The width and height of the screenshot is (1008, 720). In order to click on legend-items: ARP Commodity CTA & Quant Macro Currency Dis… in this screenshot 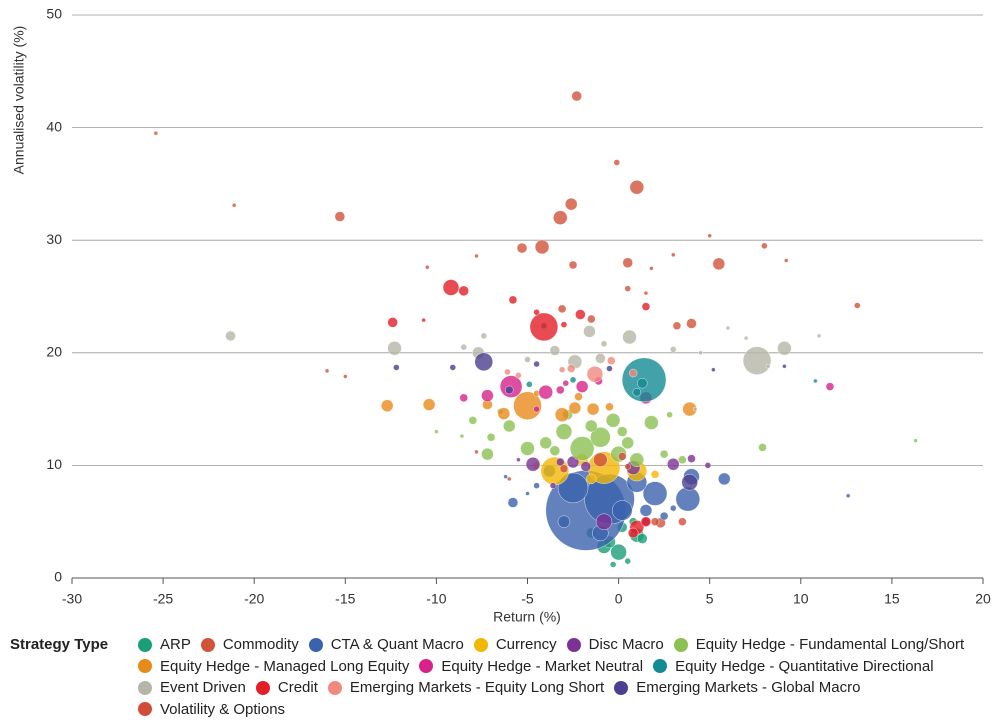, I will do `click(560, 677)`.